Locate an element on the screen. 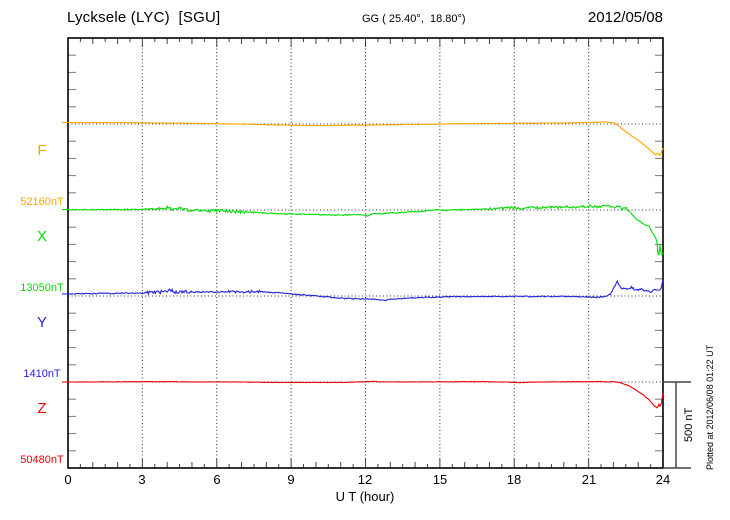 Image resolution: width=730 pixels, height=520 pixels. component-label-Z: Z 50480nT is located at coordinates (42, 433).